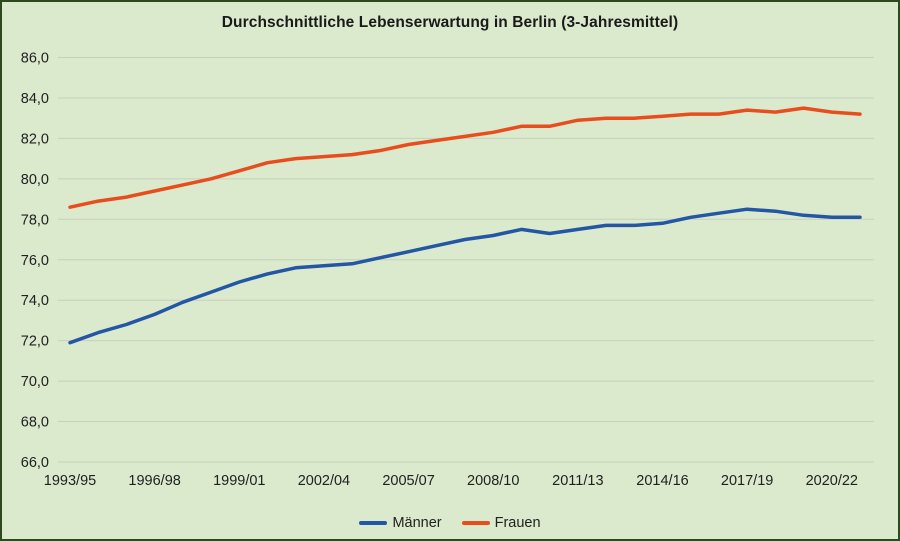  I want to click on x-tick-label: 2005/07, so click(408, 481).